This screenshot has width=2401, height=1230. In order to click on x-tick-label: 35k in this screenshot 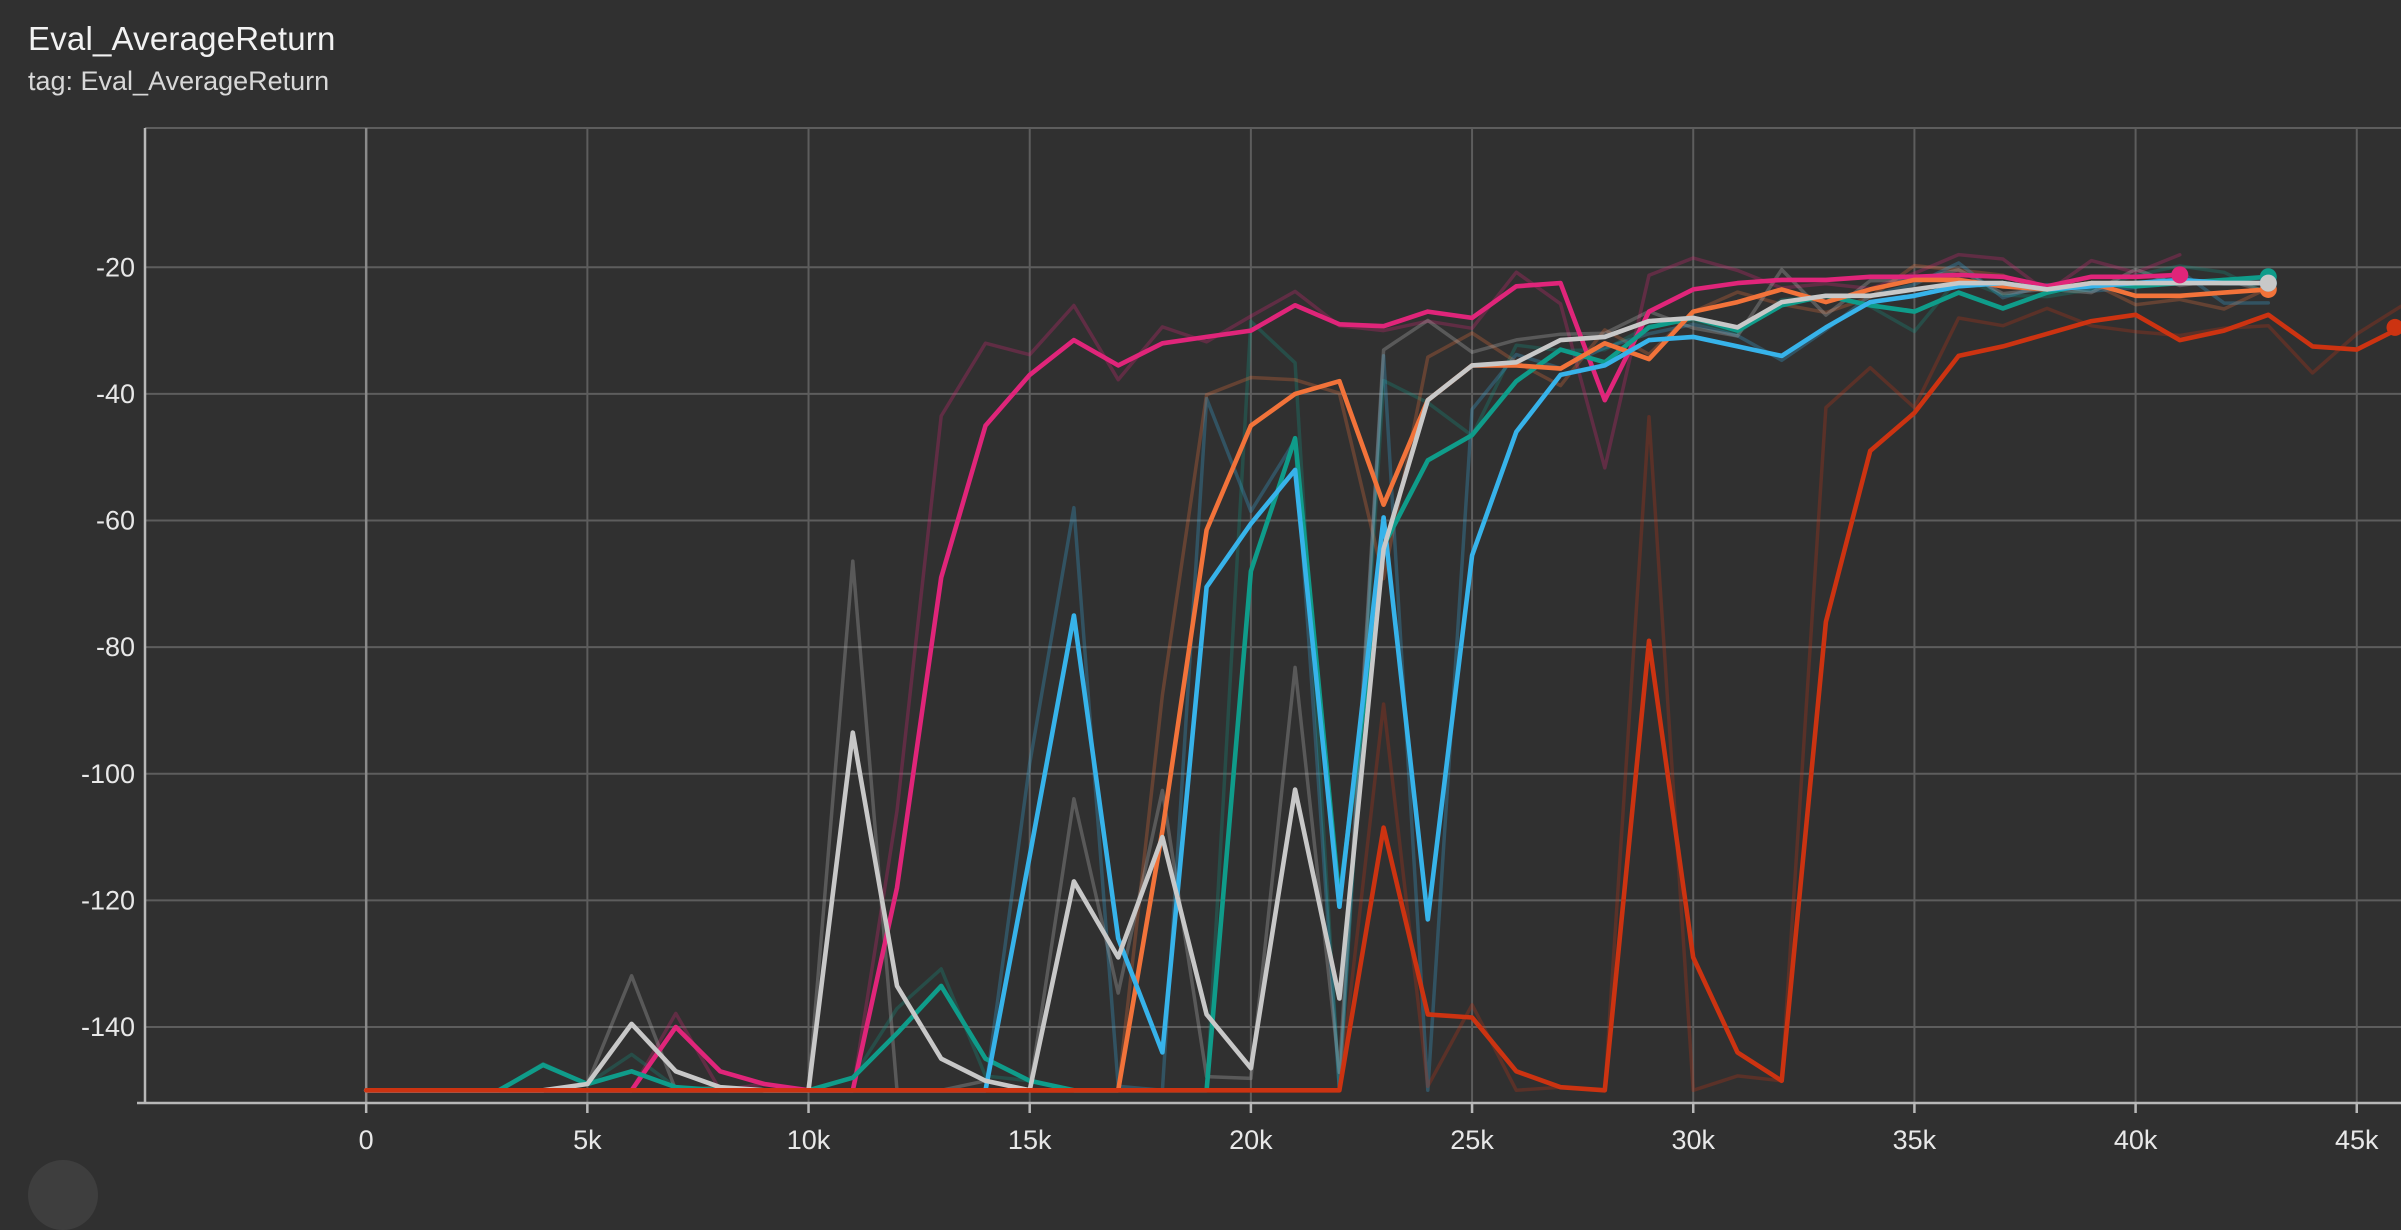, I will do `click(1915, 1140)`.